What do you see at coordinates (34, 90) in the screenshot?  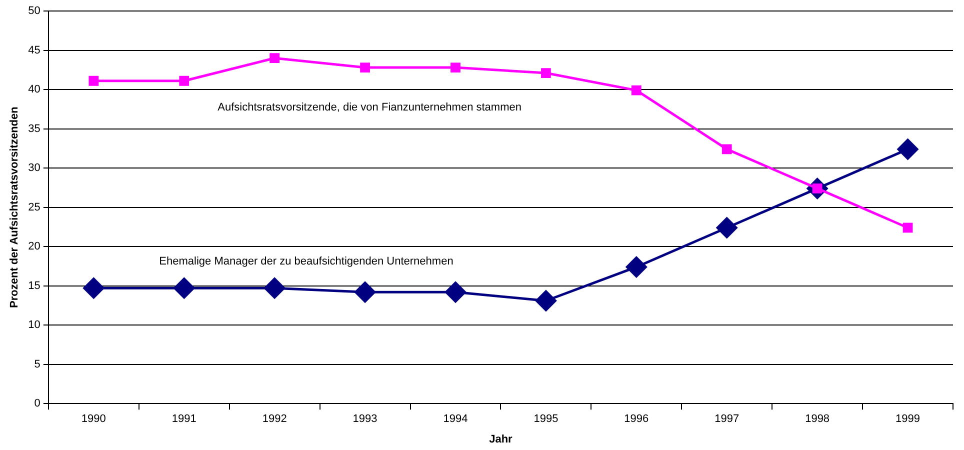 I see `y-tick-label: 40` at bounding box center [34, 90].